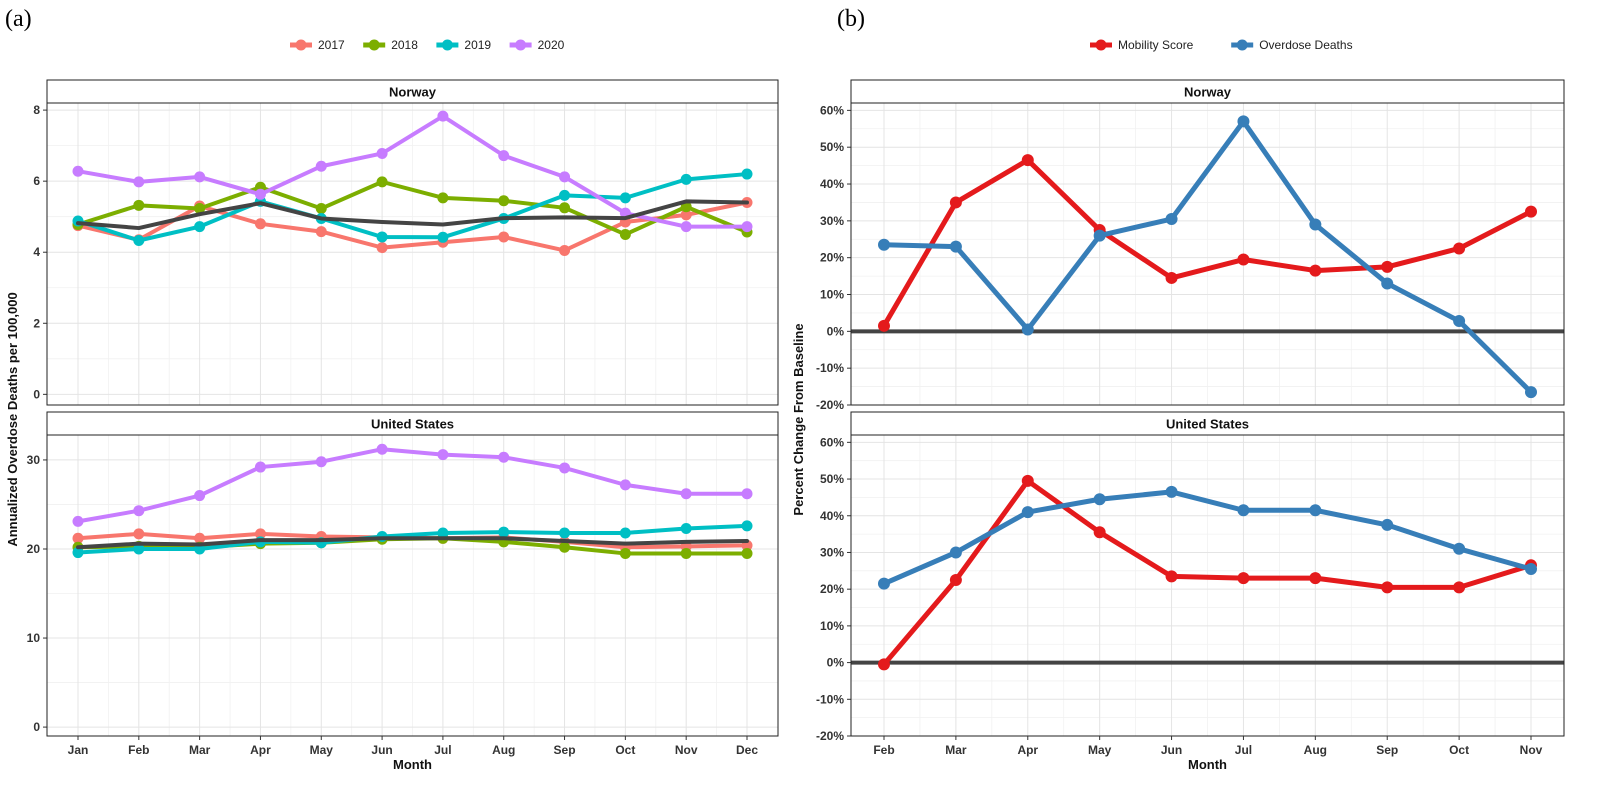 The height and width of the screenshot is (792, 1600). I want to click on chart-a-x-axis-ticks: Jan Feb Mar Apr May Jun Jul Aug Sep Oct Nov Dec, so click(413, 746).